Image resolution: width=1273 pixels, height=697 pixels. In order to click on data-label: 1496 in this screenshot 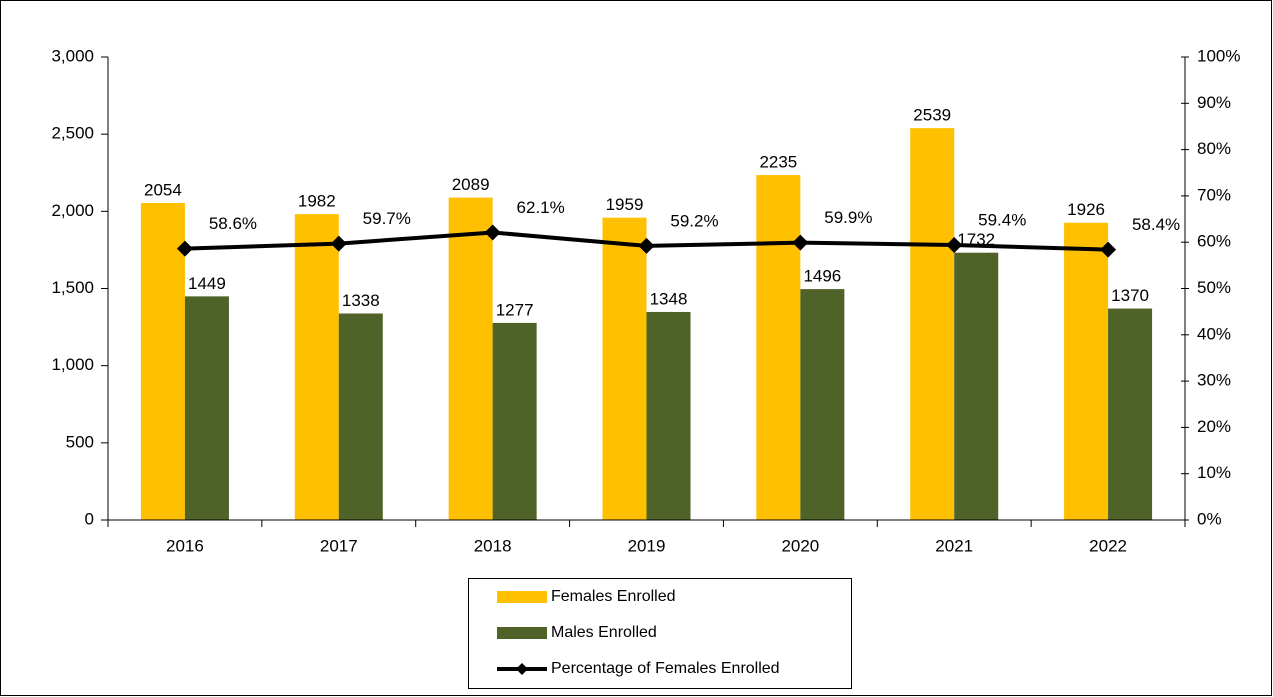, I will do `click(822, 276)`.